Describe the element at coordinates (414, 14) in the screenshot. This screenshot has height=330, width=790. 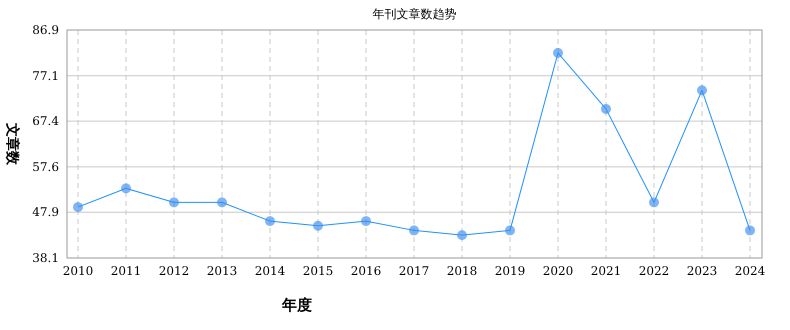
I see `chart-title: 年刊文章数趋势` at that location.